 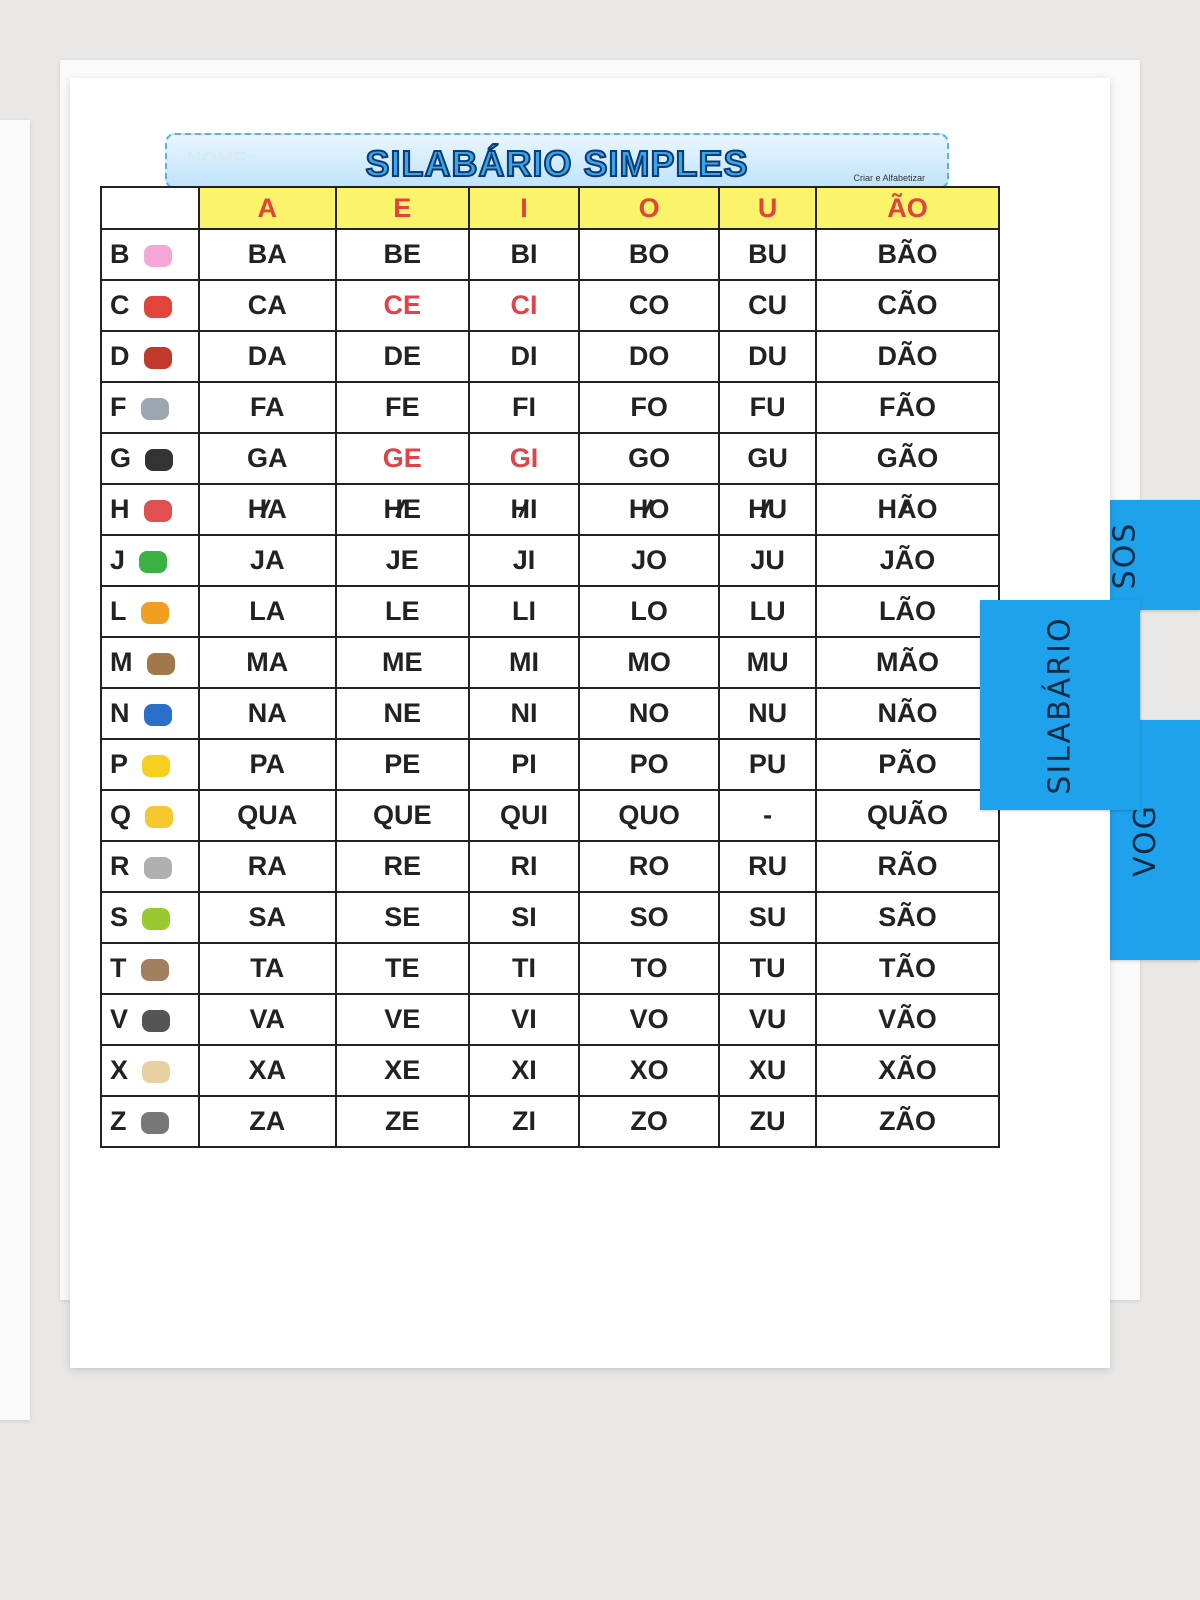 I want to click on syllable: CO, so click(x=649, y=305).